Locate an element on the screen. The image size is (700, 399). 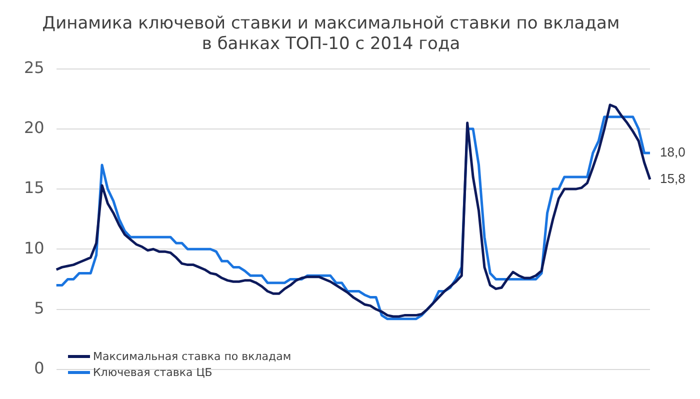
y-tick-label: 15 is located at coordinates (34, 188).